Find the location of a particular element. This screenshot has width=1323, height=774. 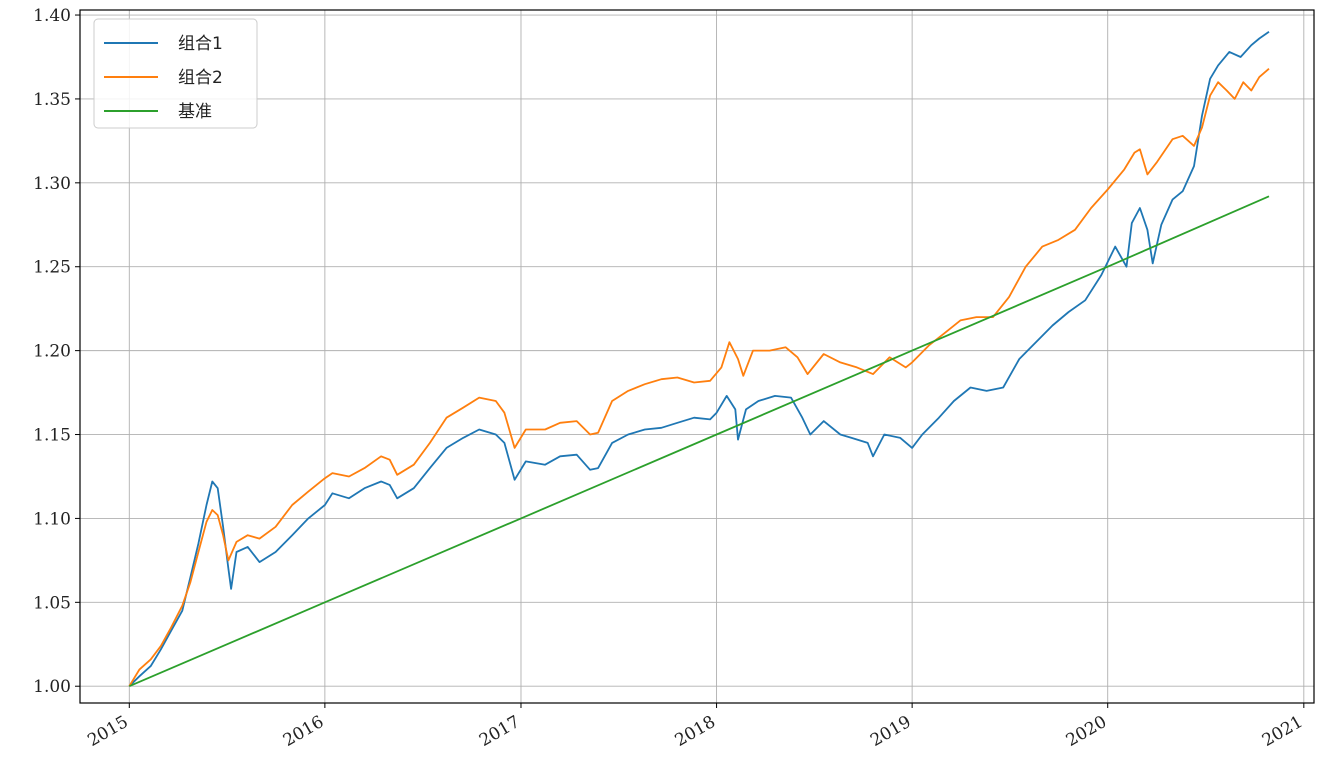

y-tick-label: 1.15 is located at coordinates (52, 436).